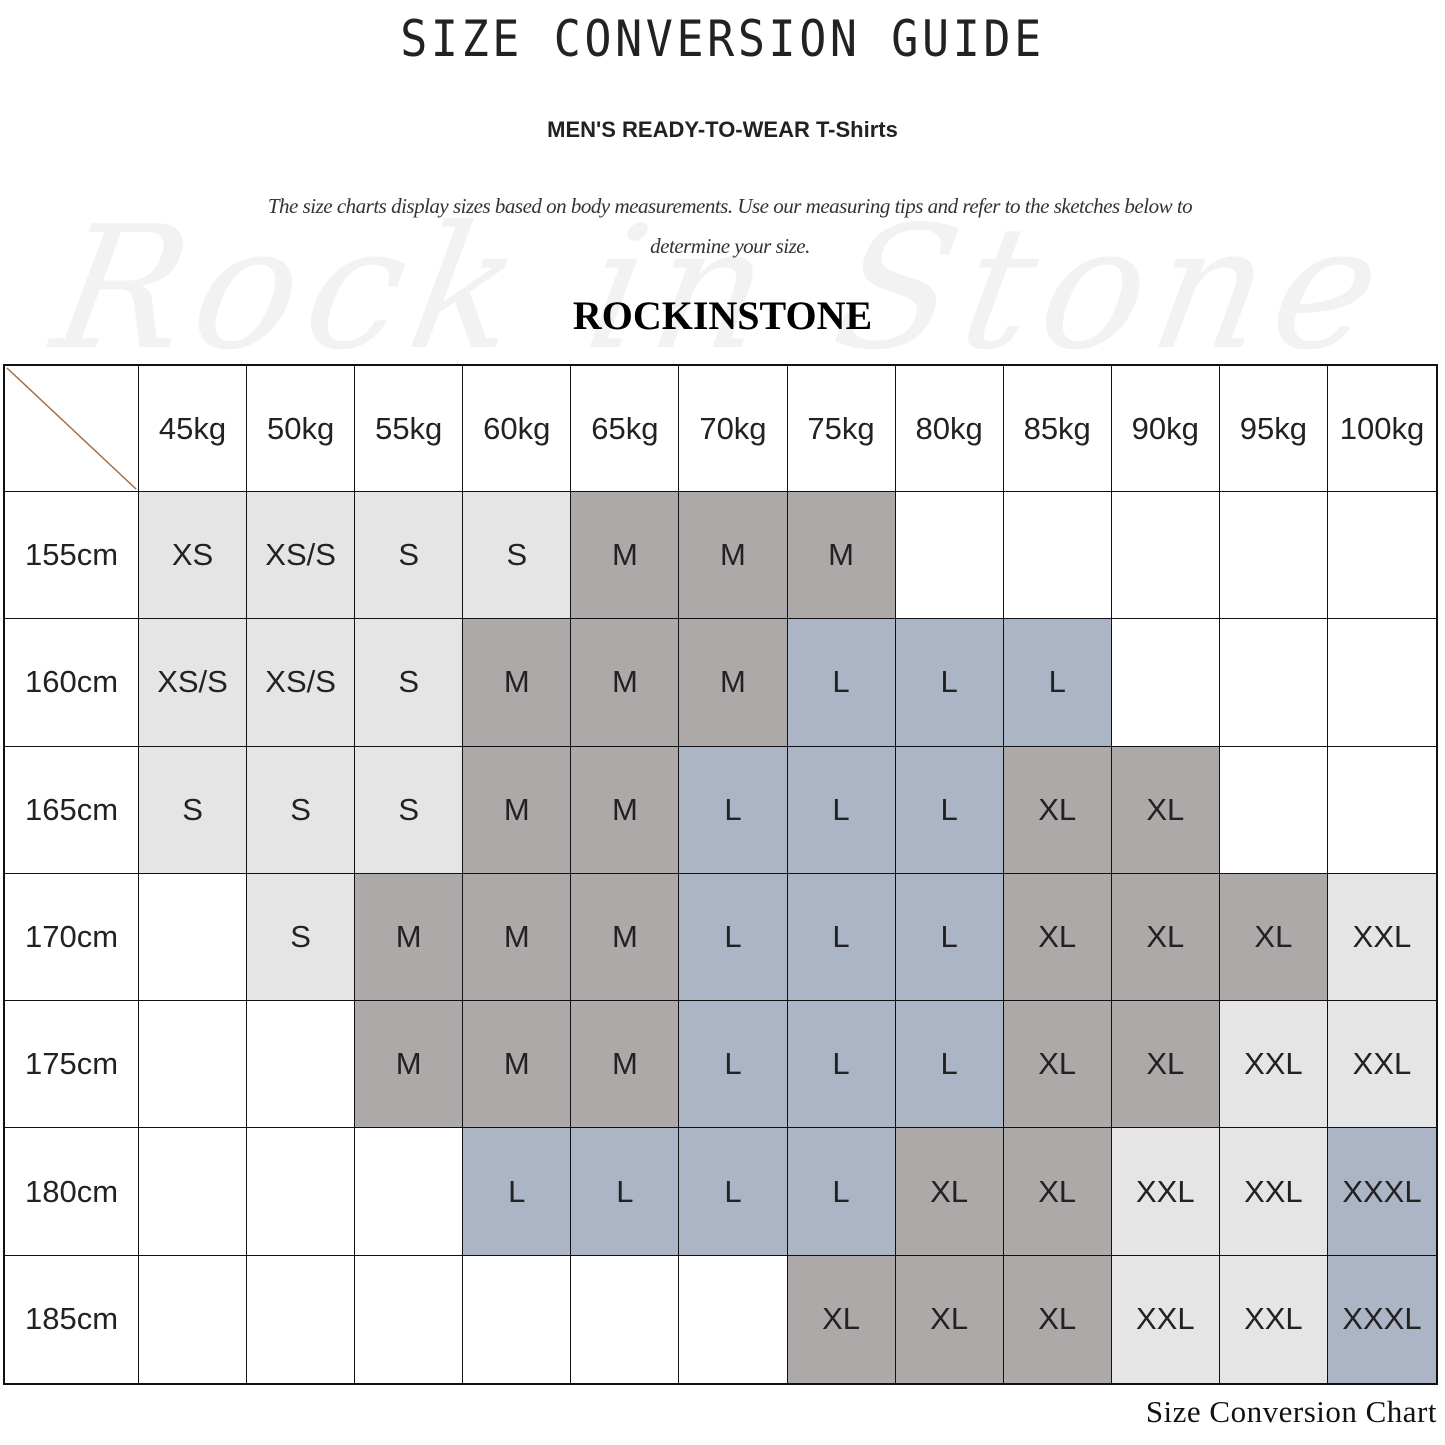  What do you see at coordinates (841, 429) in the screenshot?
I see `column-header: 75kg` at bounding box center [841, 429].